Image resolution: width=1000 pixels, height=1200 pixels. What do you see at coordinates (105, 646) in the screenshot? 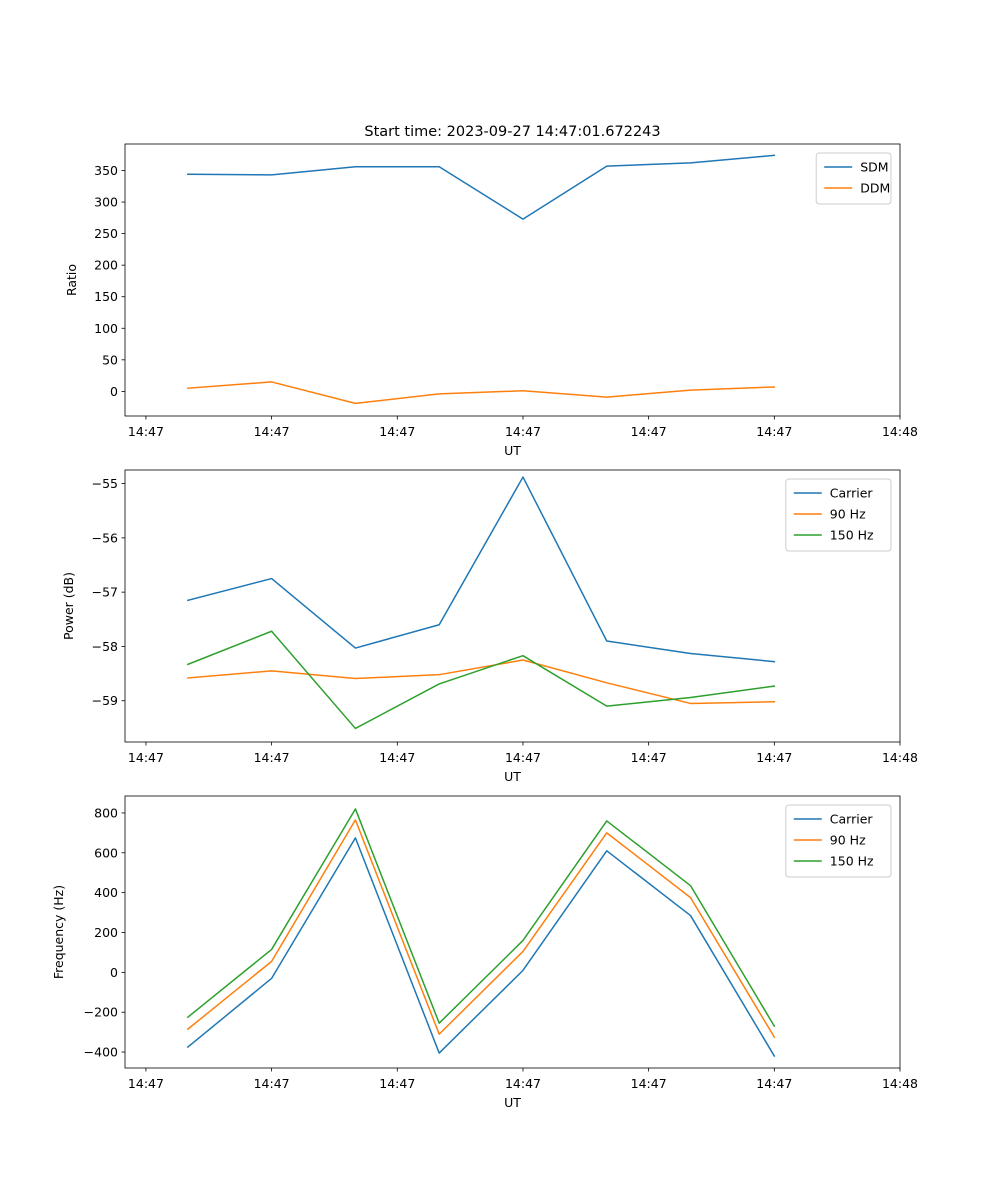
I see `y-tick-label: −58` at bounding box center [105, 646].